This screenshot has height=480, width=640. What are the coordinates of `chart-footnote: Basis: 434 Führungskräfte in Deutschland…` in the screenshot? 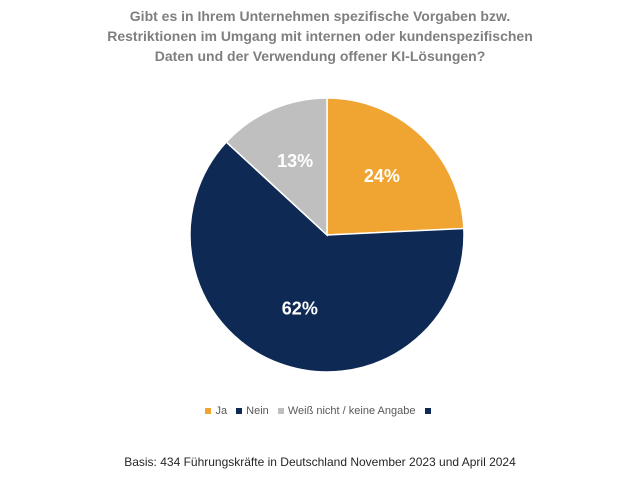 It's located at (320, 462).